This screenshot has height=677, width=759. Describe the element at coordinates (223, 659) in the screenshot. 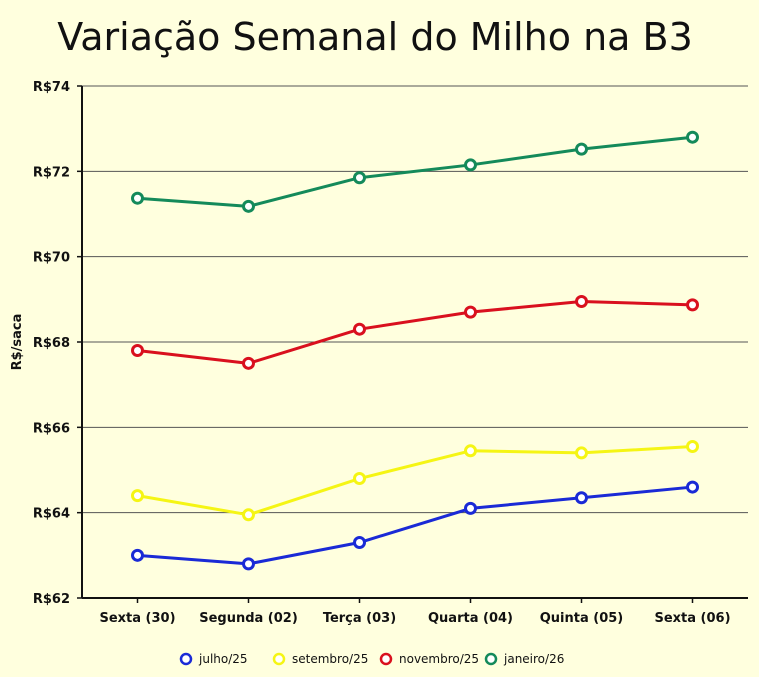

I see `legend-label: julho/25` at that location.